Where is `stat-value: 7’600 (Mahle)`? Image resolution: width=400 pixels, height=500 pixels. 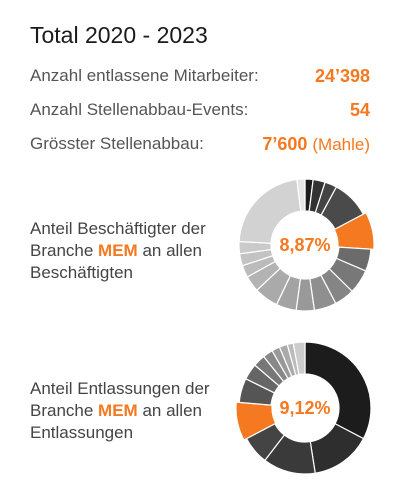 stat-value: 7’600 (Mahle) is located at coordinates (316, 144).